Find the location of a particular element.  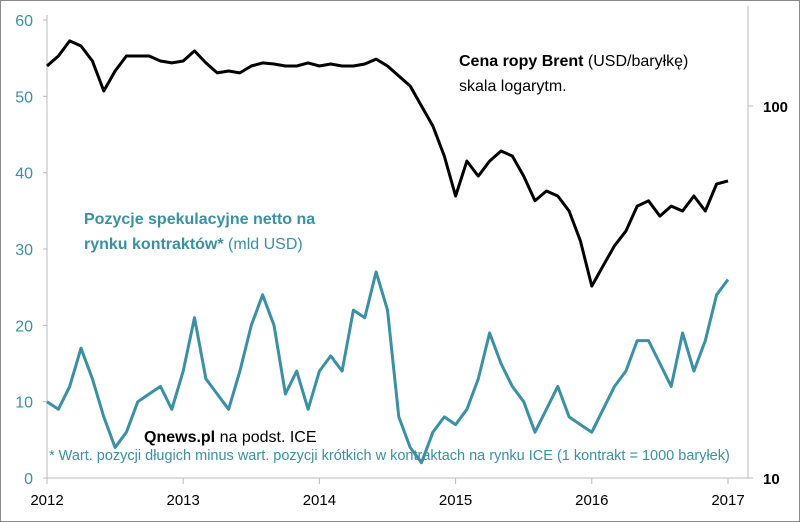

right-tick-label: 10 is located at coordinates (771, 479).